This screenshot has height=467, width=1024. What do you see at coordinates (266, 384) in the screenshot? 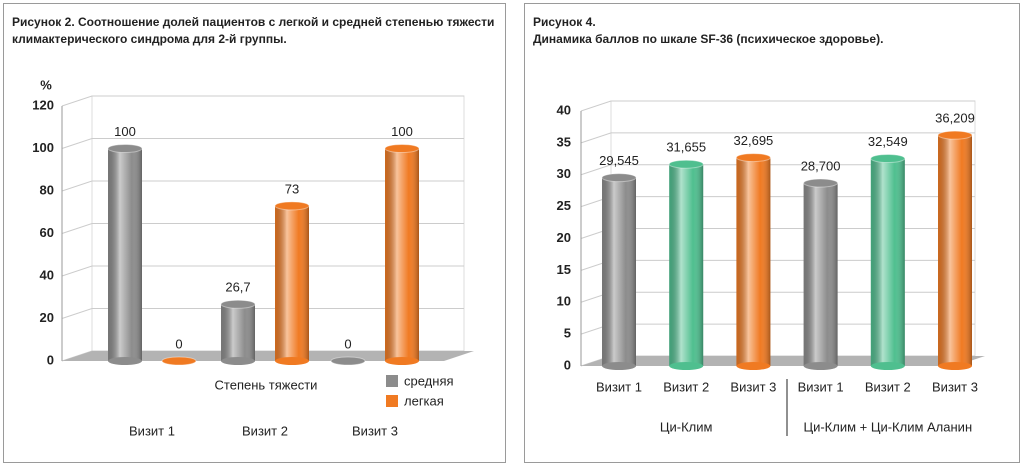
I see `legend-title: Степень тяжести` at bounding box center [266, 384].